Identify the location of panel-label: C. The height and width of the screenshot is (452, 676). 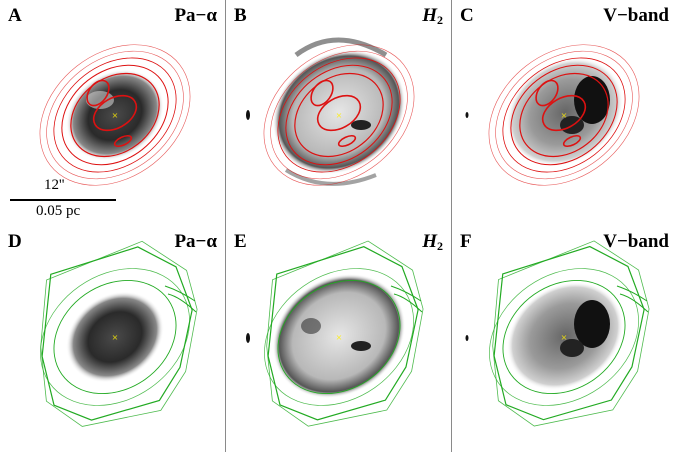
(467, 15).